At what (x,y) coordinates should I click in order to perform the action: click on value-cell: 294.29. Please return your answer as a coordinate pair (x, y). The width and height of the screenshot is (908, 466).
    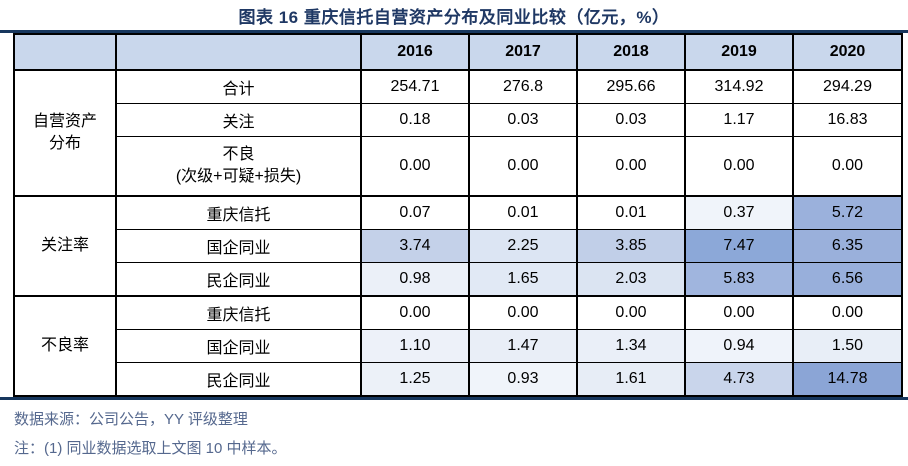
    Looking at the image, I should click on (847, 86).